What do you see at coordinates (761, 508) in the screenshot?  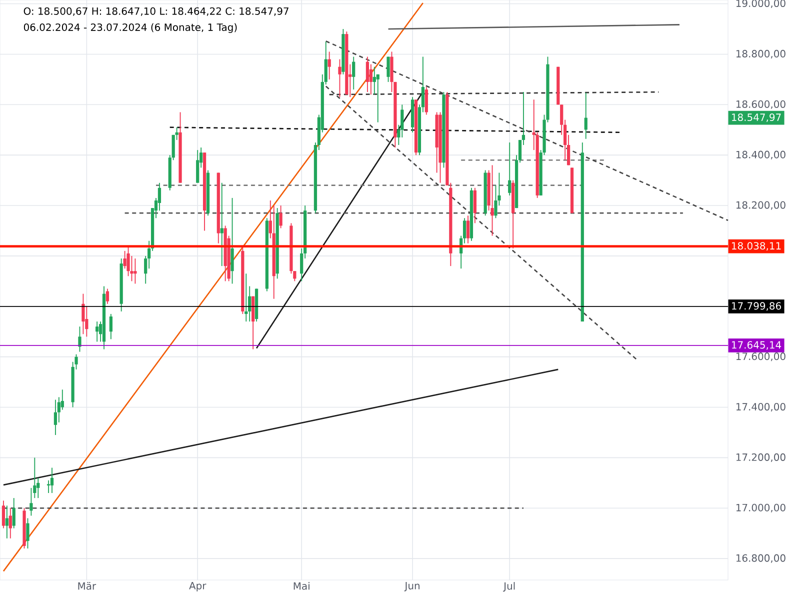 I see `y-tick-label: 17.000,00` at bounding box center [761, 508].